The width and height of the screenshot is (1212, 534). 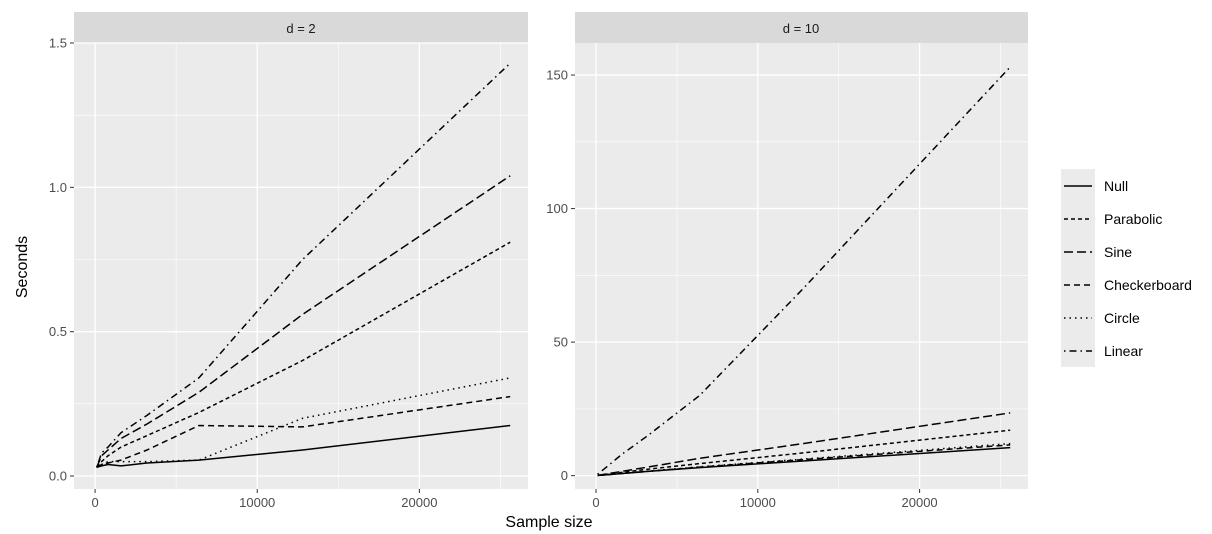 I want to click on y-tick-label: 0.0, so click(x=58, y=476).